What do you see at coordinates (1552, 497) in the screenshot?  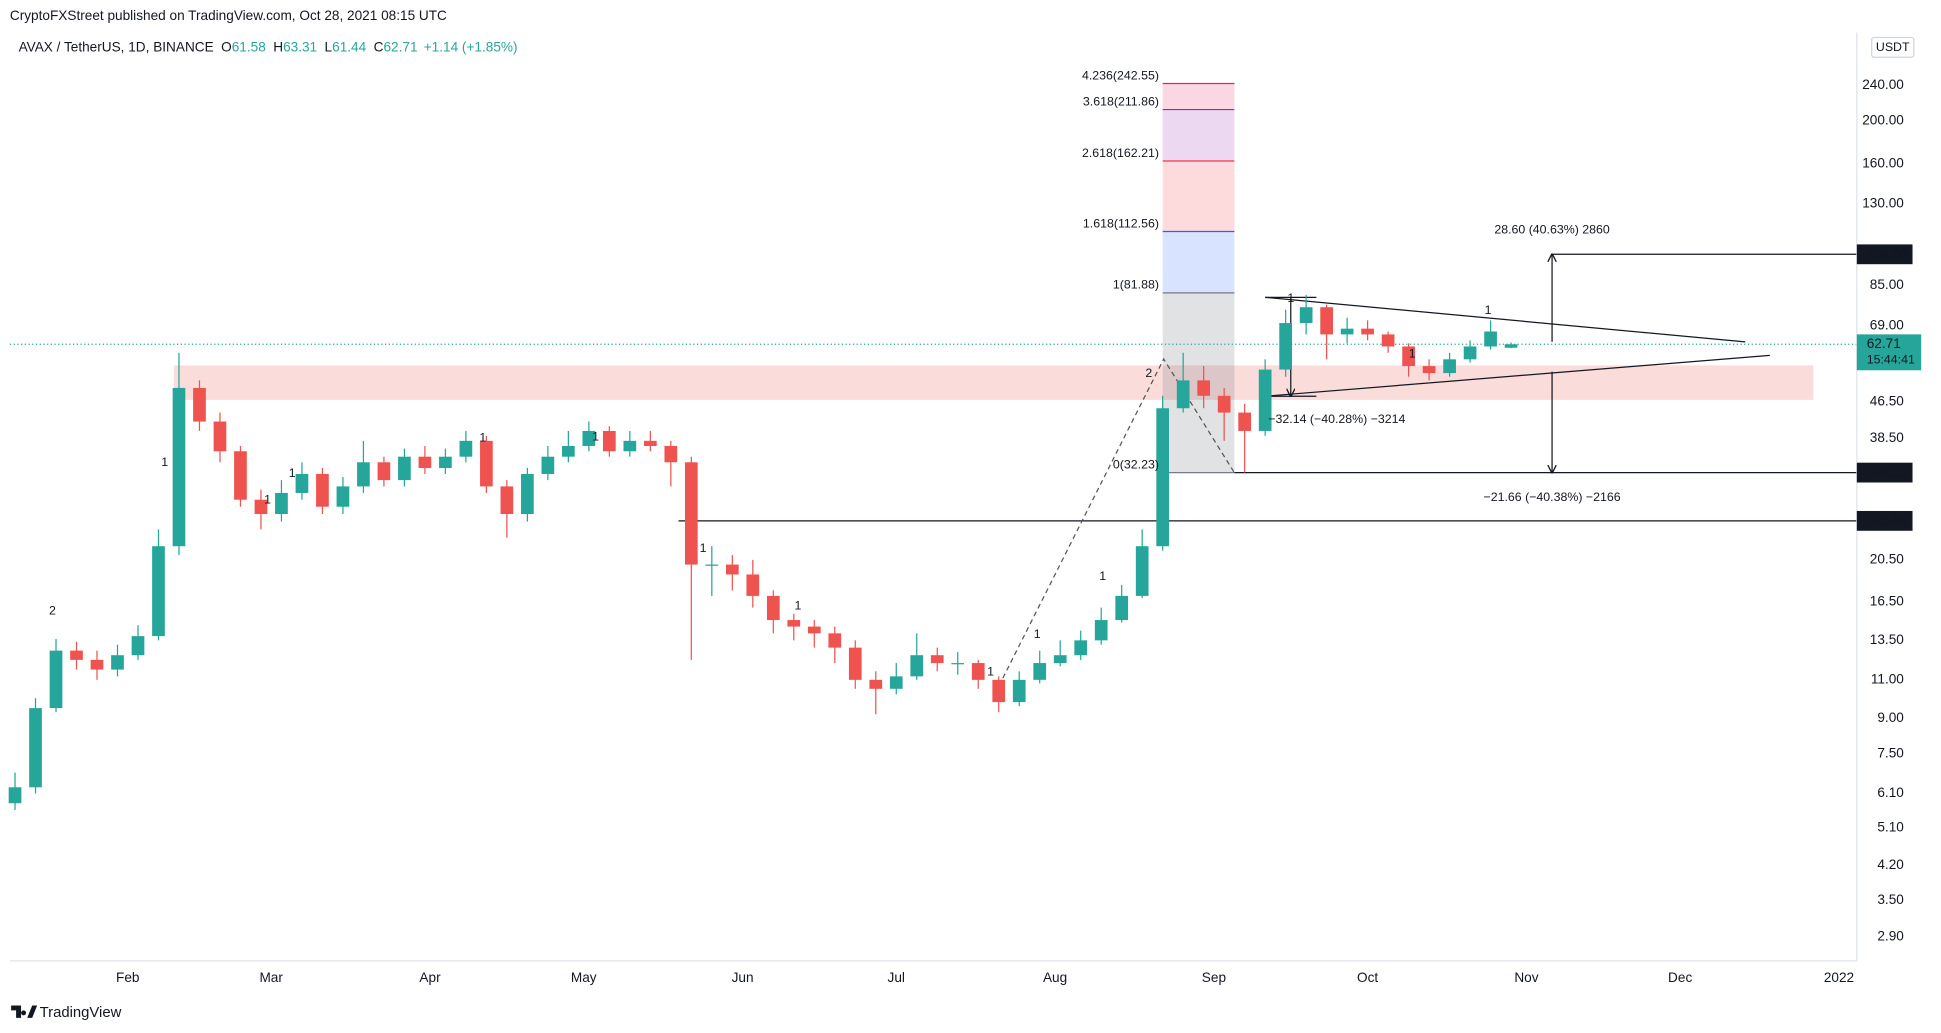 I see `measure-label: −21.66 (−40.38%) −2166` at bounding box center [1552, 497].